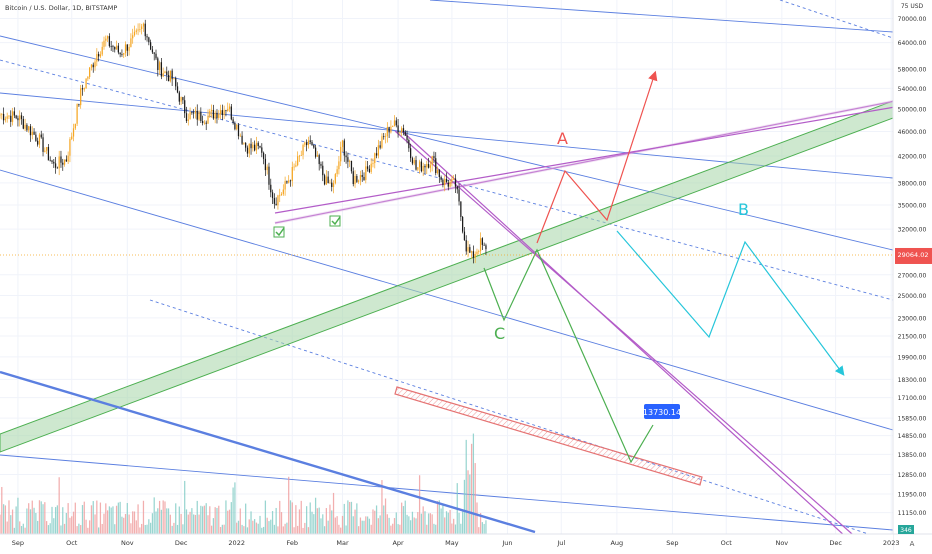 The height and width of the screenshot is (554, 932). I want to click on y-tick-label: 27000.00, so click(912, 275).